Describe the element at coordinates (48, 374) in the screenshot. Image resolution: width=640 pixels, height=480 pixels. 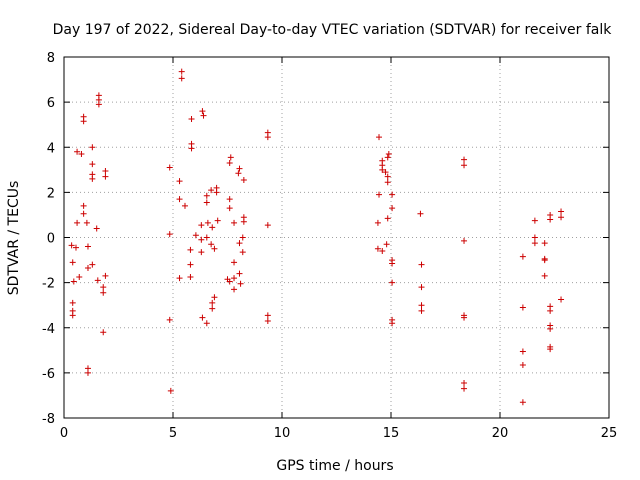
I see `y-tick-label: -6` at that location.